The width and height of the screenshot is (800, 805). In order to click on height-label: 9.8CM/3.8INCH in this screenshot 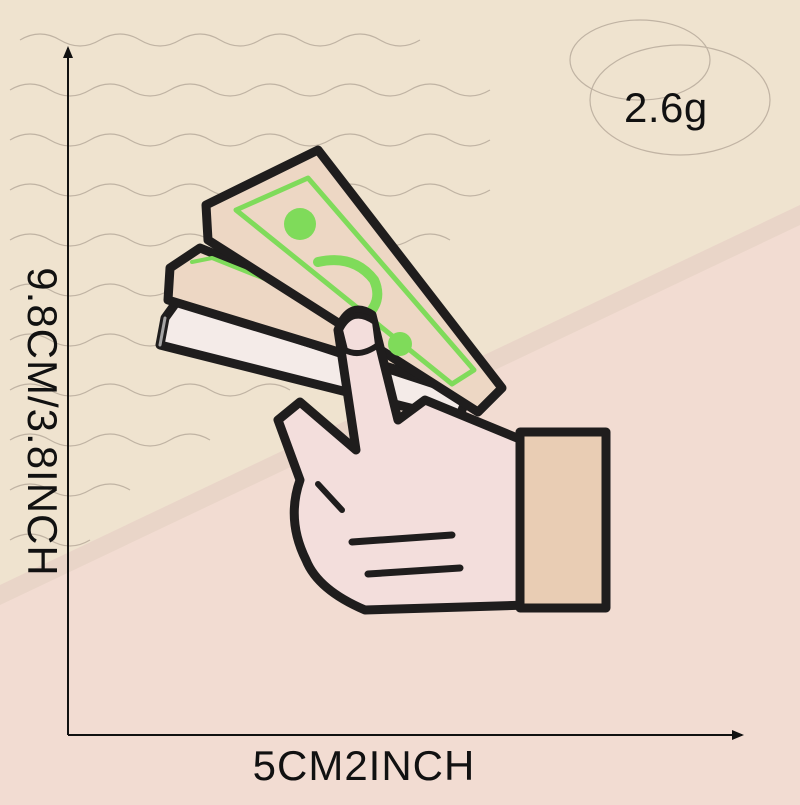, I will do `click(42, 422)`.